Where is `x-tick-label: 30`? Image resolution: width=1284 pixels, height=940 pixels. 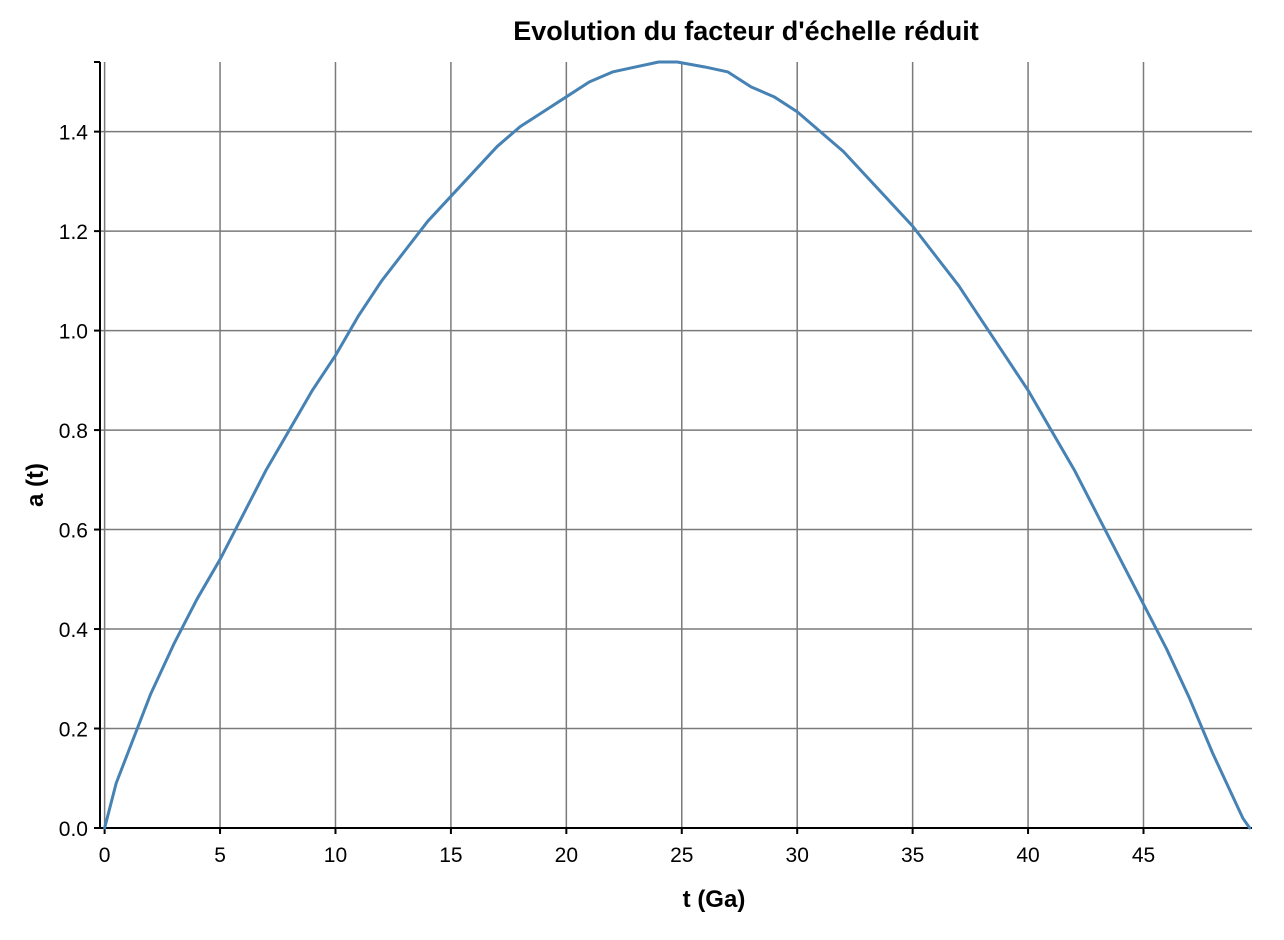
x-tick-label: 30 is located at coordinates (797, 855).